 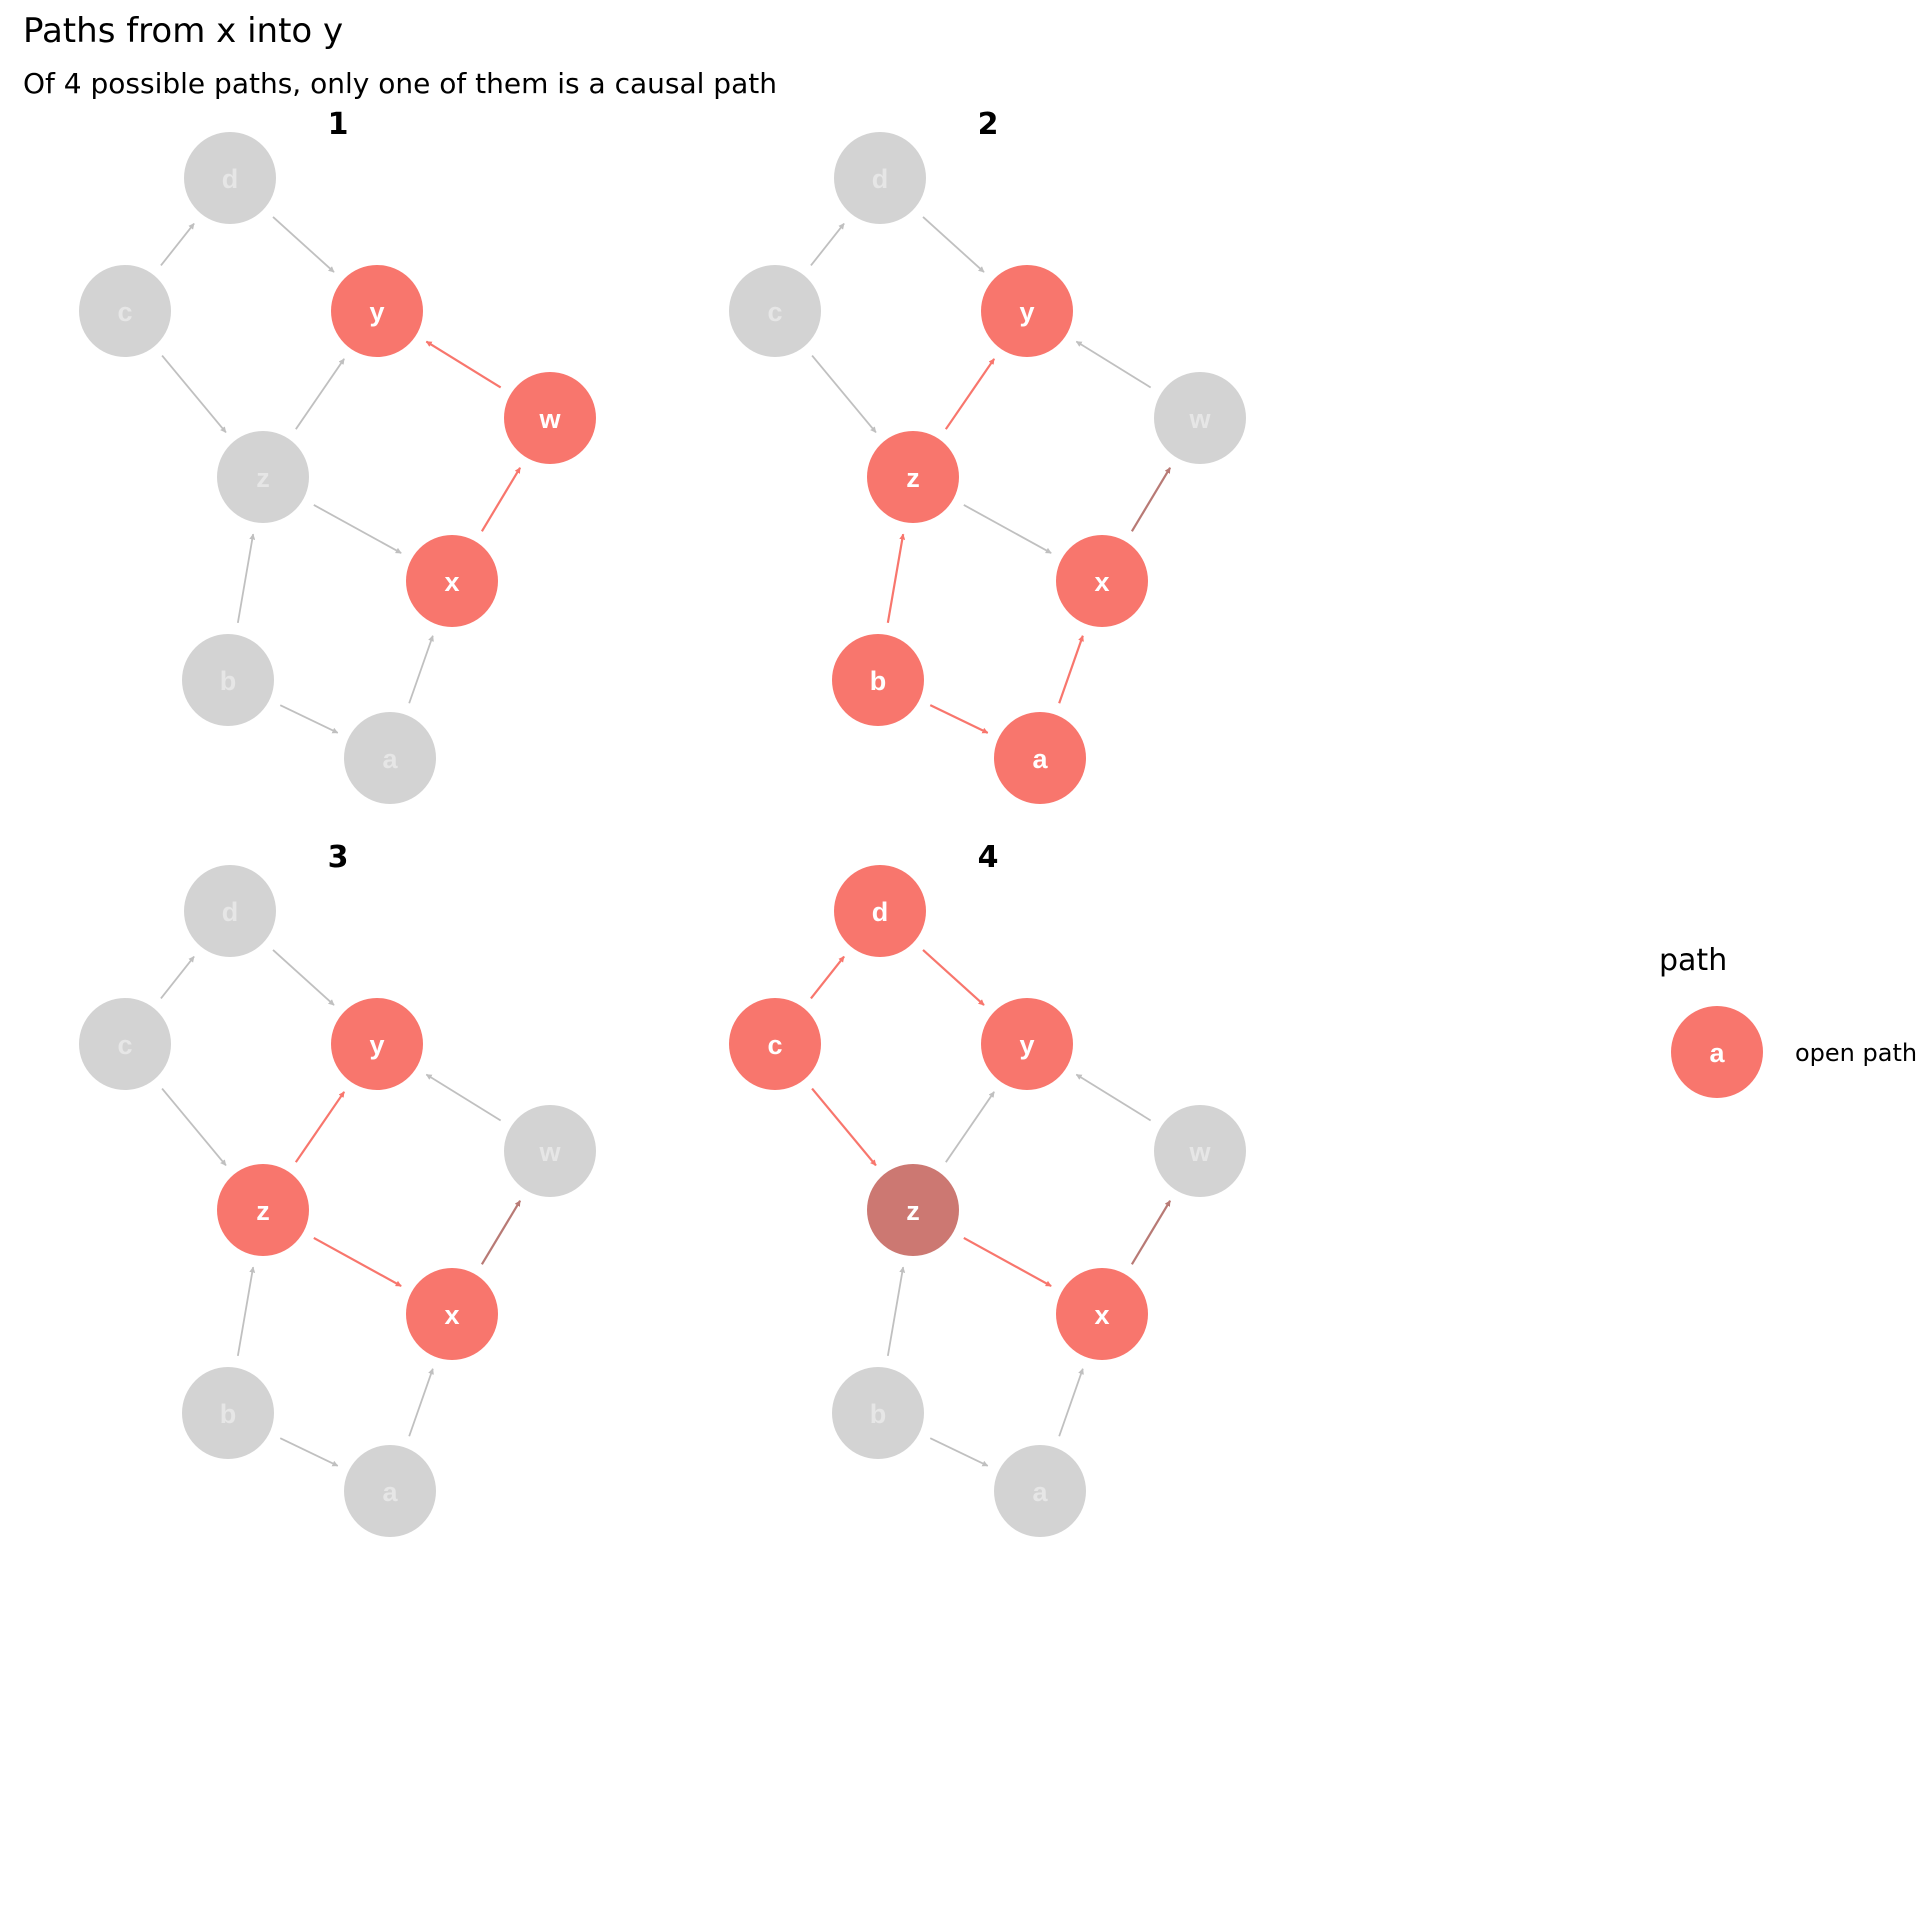 What do you see at coordinates (338, 857) in the screenshot?
I see `panel-title: 3` at bounding box center [338, 857].